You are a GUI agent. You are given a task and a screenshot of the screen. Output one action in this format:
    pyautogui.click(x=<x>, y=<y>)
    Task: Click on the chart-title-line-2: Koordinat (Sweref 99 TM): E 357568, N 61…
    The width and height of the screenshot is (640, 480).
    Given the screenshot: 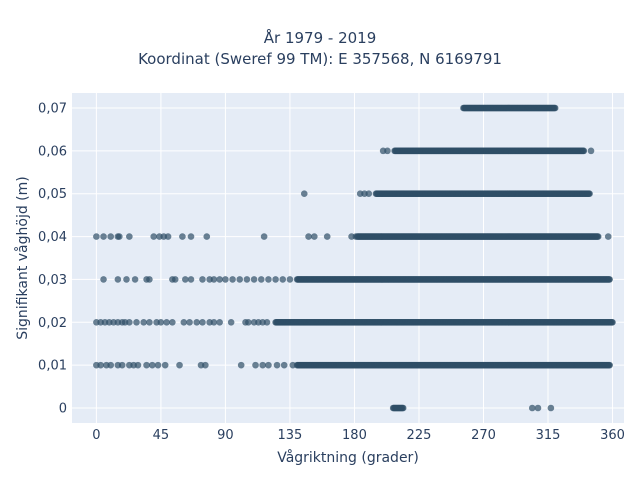 What is the action you would take?
    pyautogui.click(x=320, y=59)
    